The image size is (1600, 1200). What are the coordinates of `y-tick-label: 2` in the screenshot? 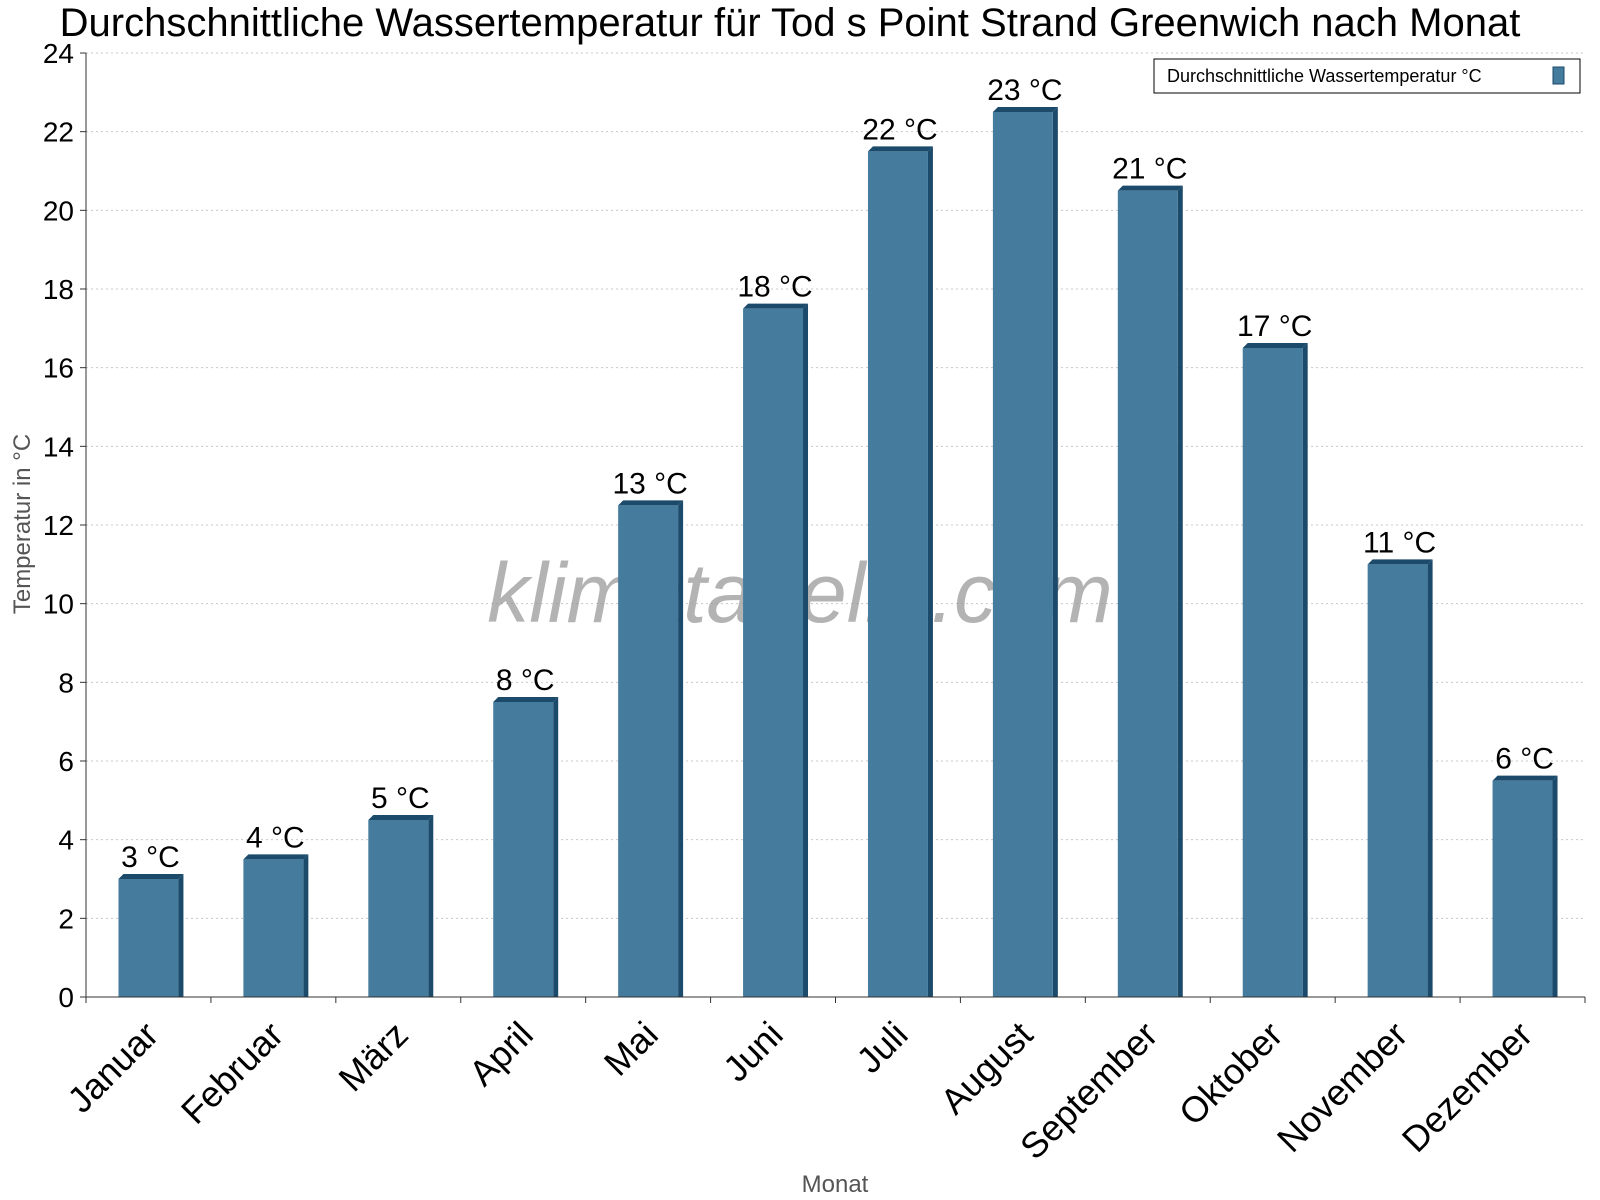 It's located at (66, 918).